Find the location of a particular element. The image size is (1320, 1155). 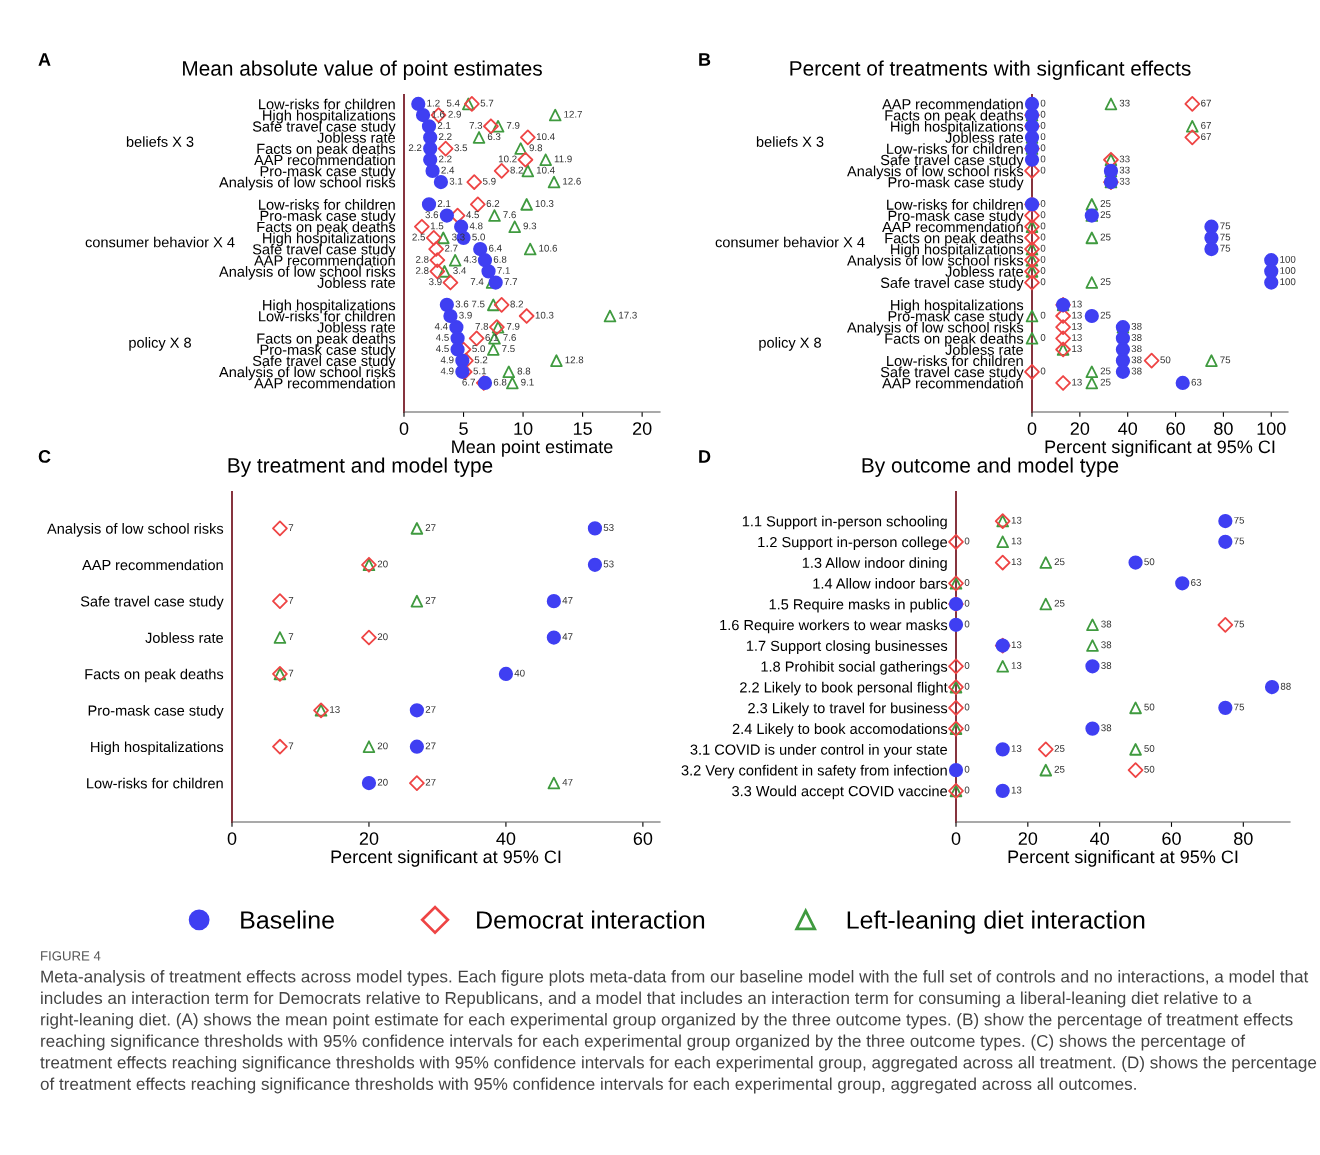

data-label: 3.6 is located at coordinates (462, 304).